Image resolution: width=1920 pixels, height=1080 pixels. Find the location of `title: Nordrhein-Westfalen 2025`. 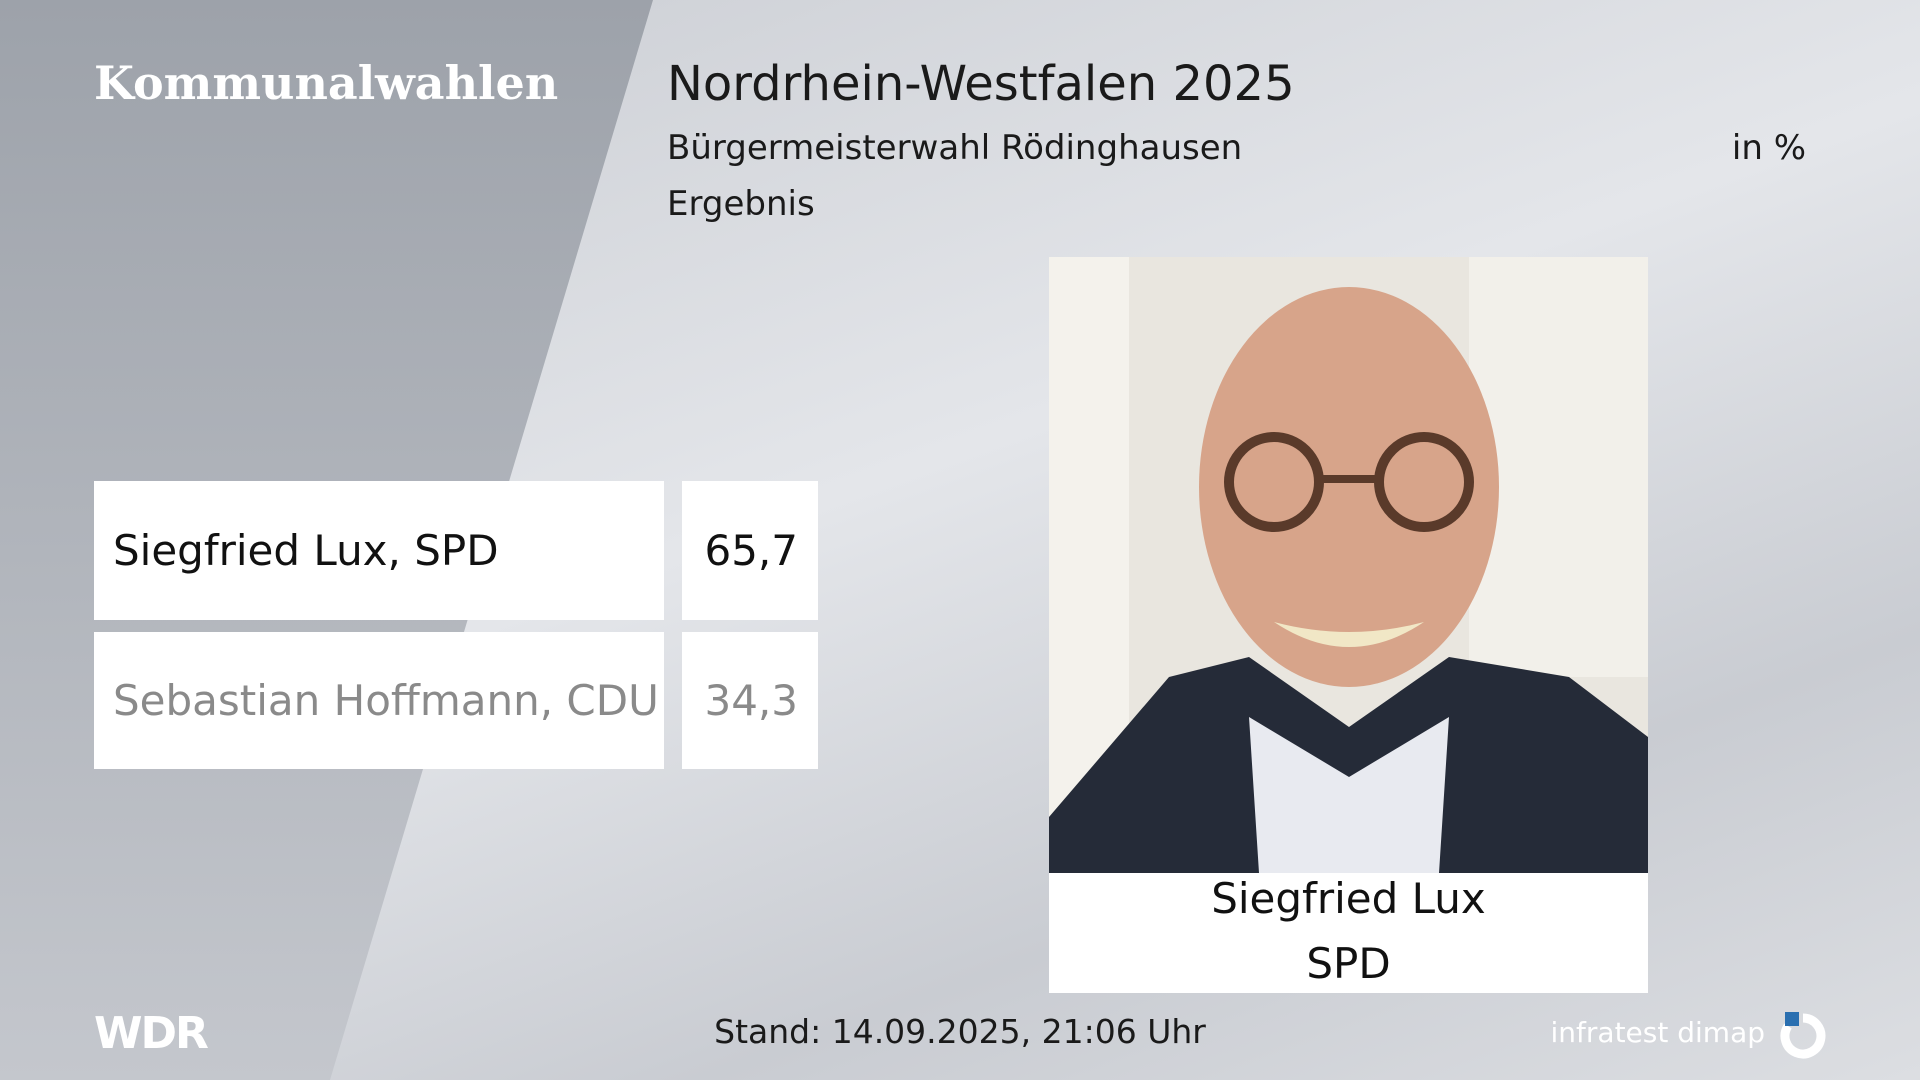

title: Nordrhein-Westfalen 2025 is located at coordinates (981, 84).